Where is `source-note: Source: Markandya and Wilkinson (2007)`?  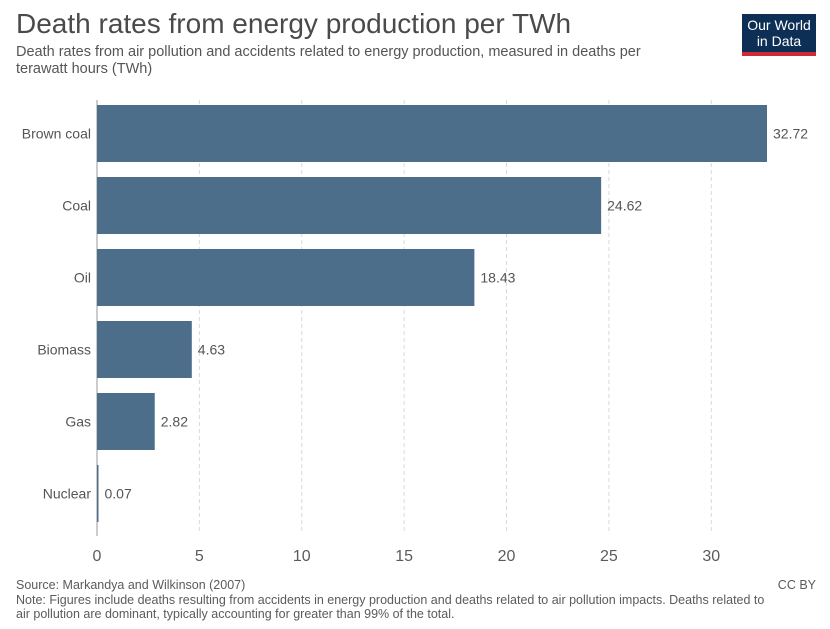 source-note: Source: Markandya and Wilkinson (2007) is located at coordinates (131, 585).